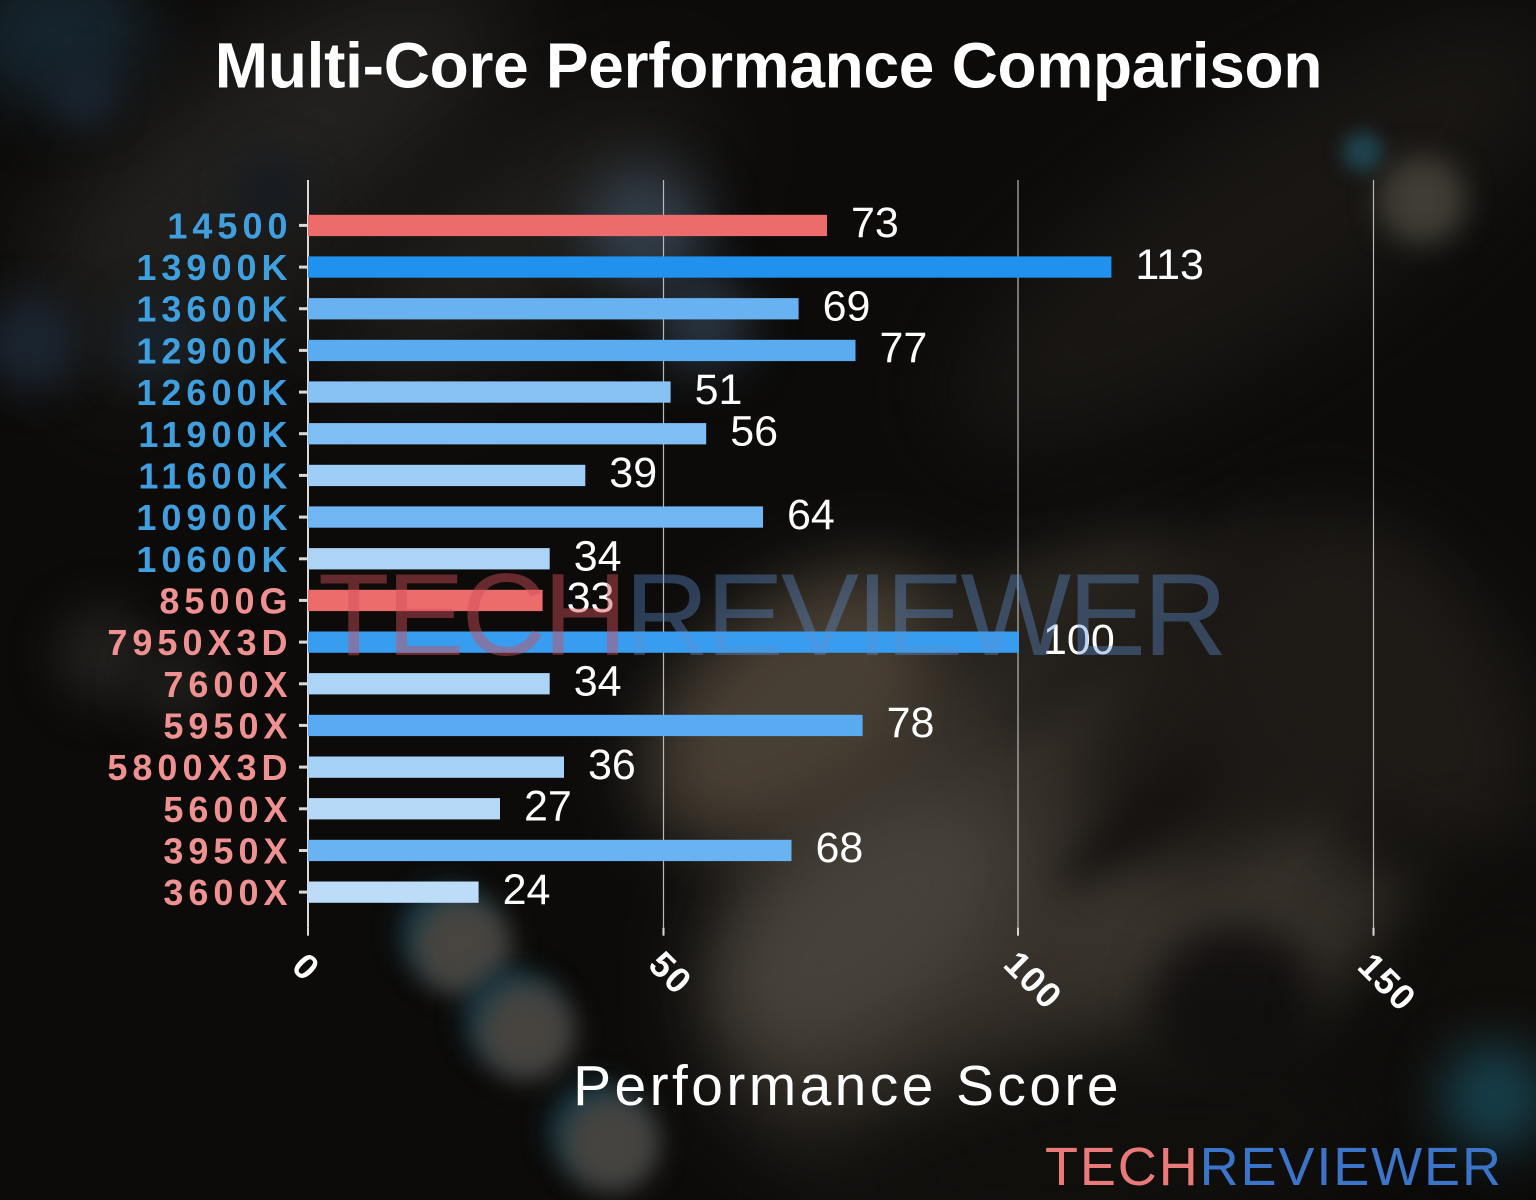 The width and height of the screenshot is (1536, 1200). I want to click on svg-text: 12600K, so click(214, 392).